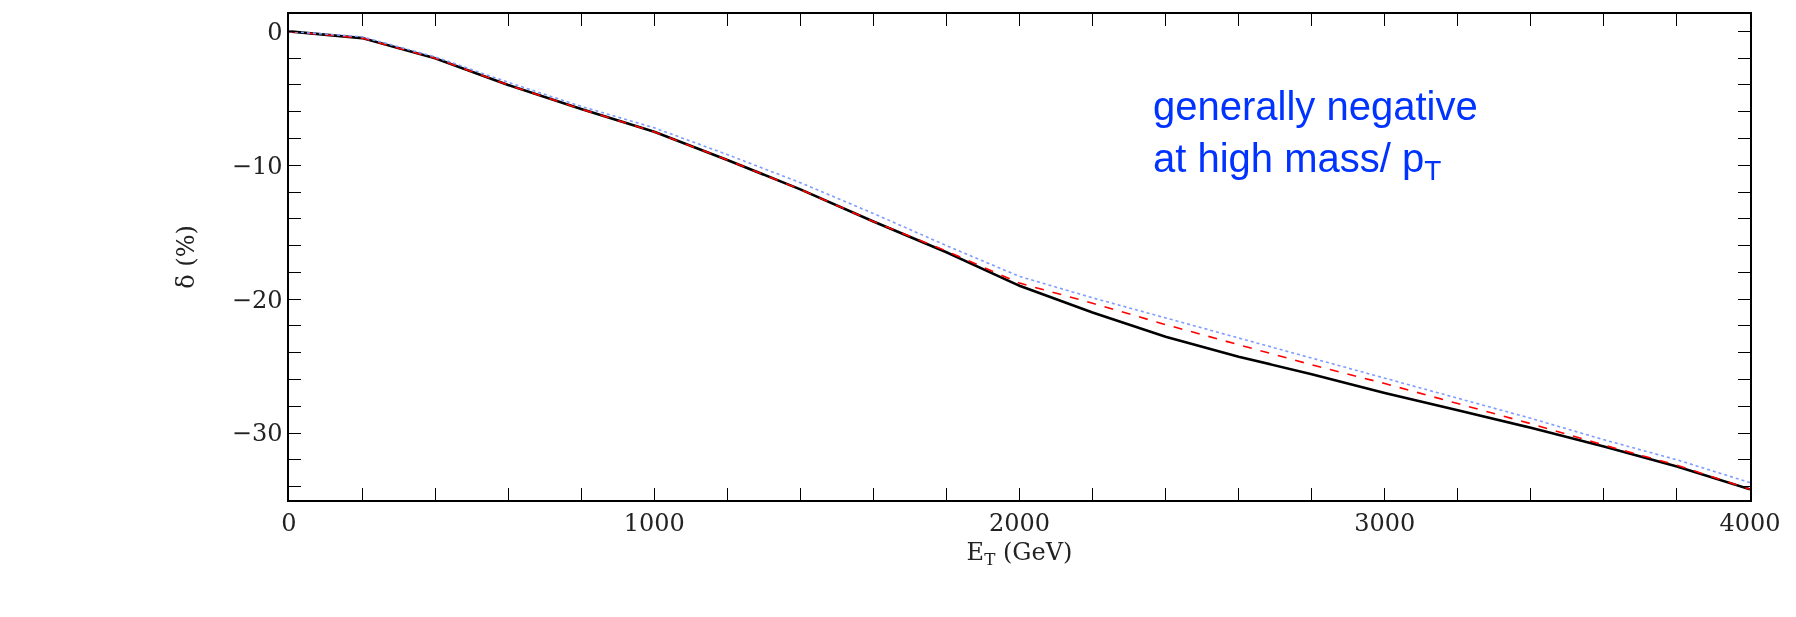 The width and height of the screenshot is (1796, 617). What do you see at coordinates (1315, 135) in the screenshot?
I see `annotation: generally negative at high mass/ p$_{T}$` at bounding box center [1315, 135].